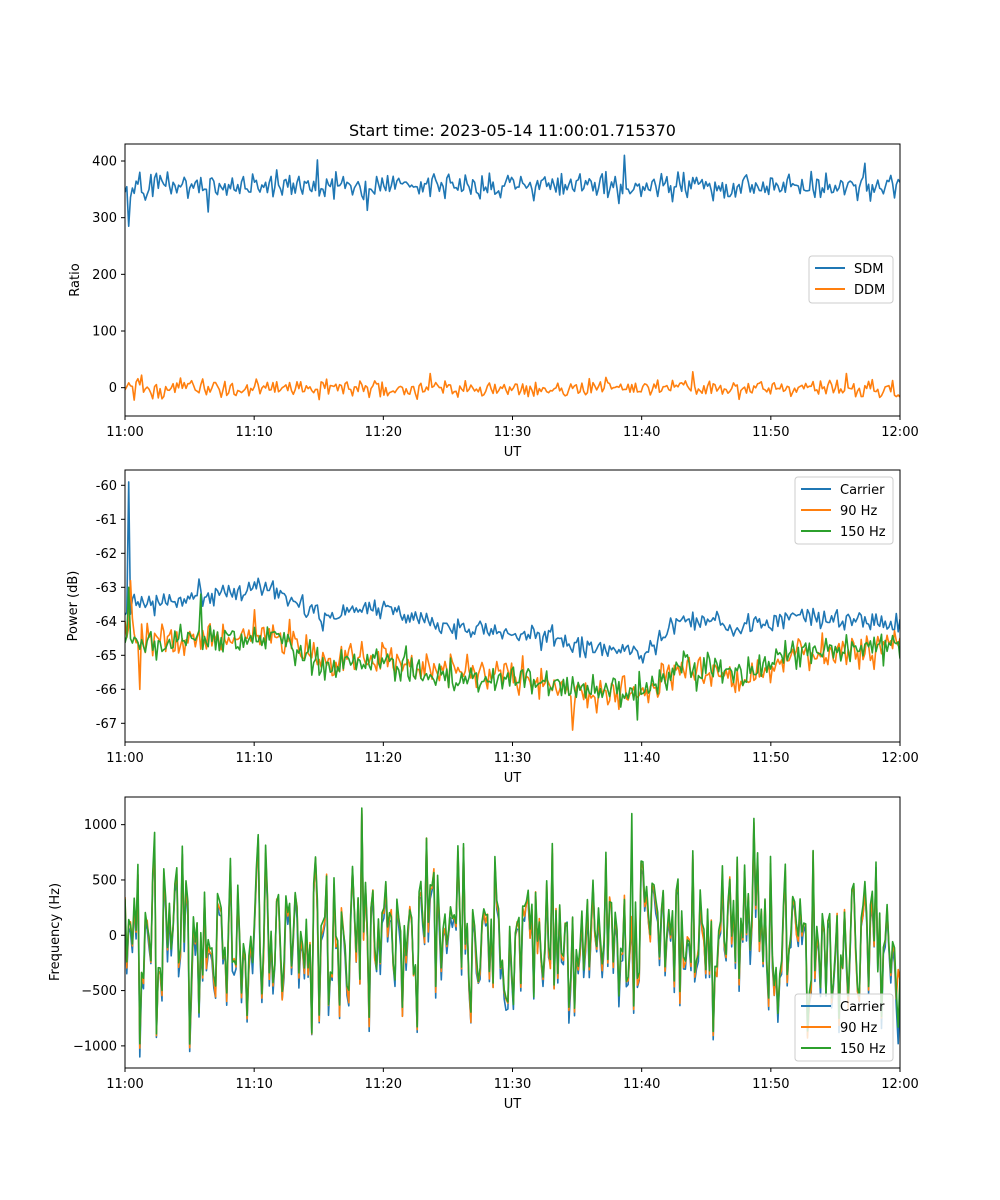  What do you see at coordinates (110, 605) in the screenshot?
I see `power-y-ticks: -60 -61 -62 -63 -64 -65 -66 -67` at bounding box center [110, 605].